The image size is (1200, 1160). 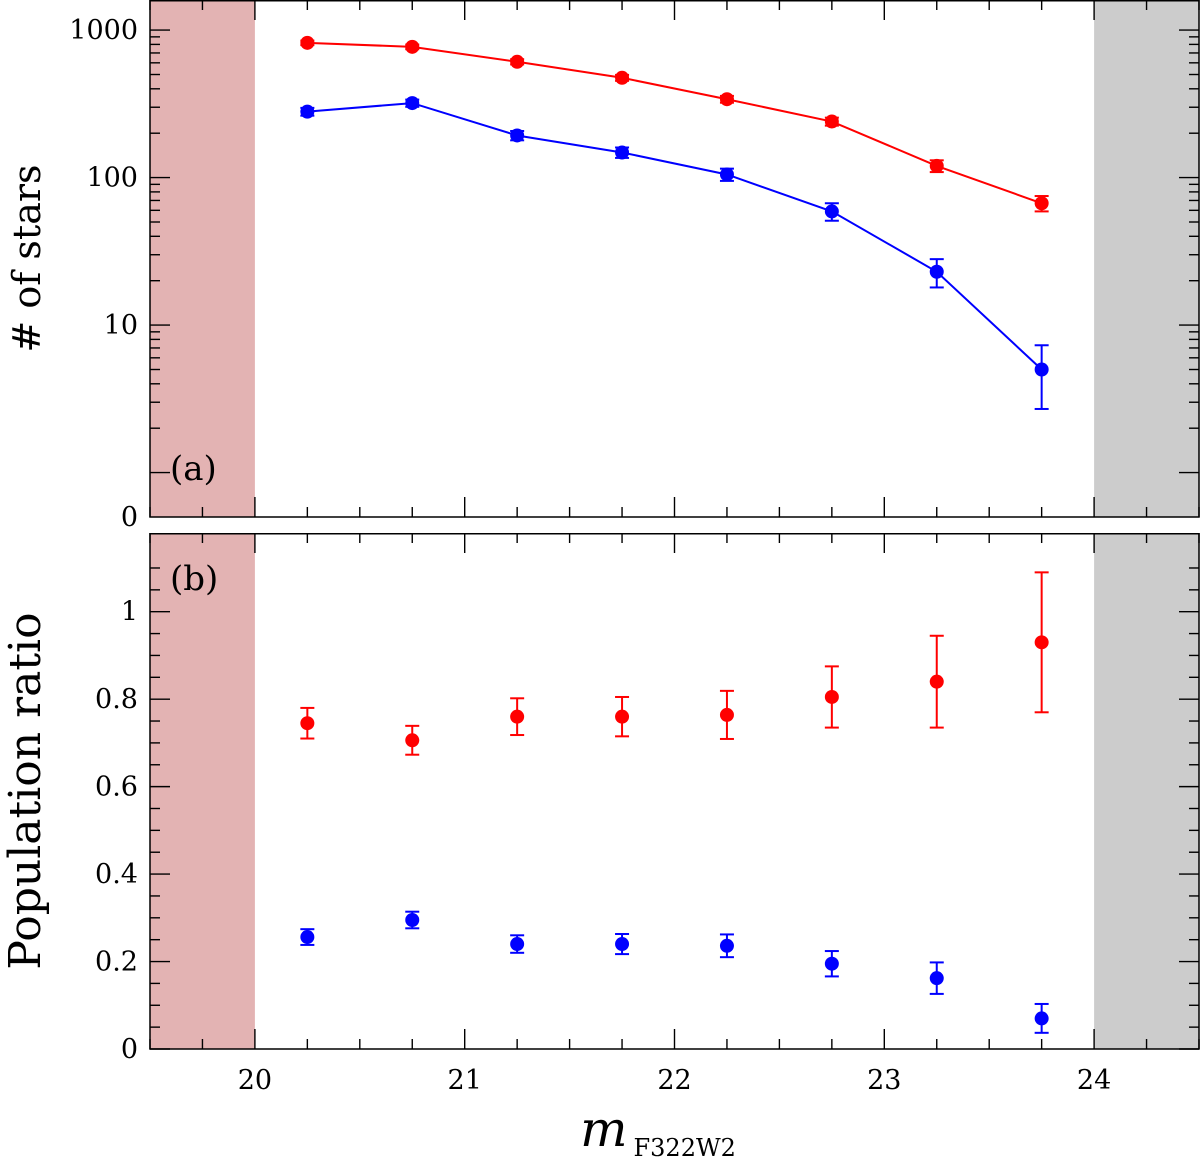 I want to click on x-tick-label: 23, so click(x=884, y=1080).